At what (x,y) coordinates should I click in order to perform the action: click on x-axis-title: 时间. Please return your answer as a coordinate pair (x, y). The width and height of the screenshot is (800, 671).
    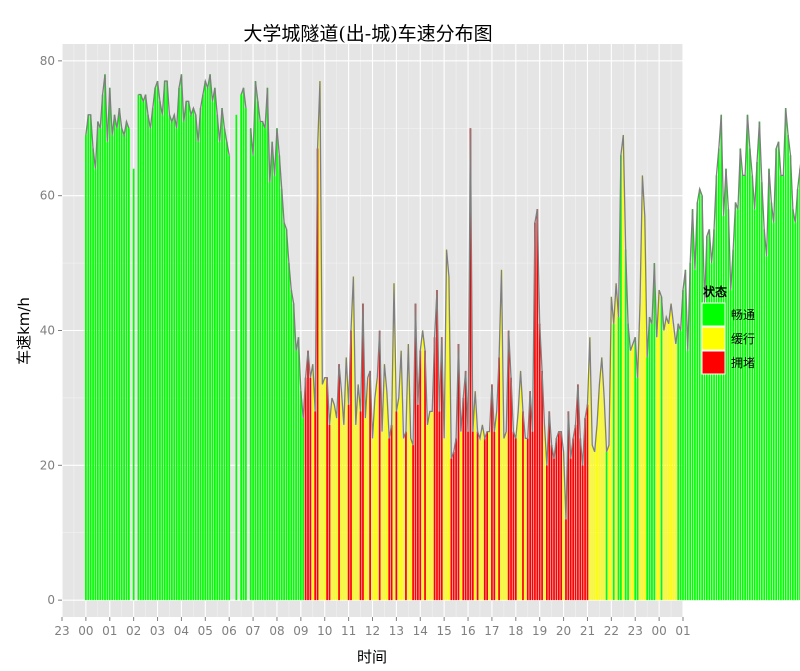
    Looking at the image, I should click on (372, 657).